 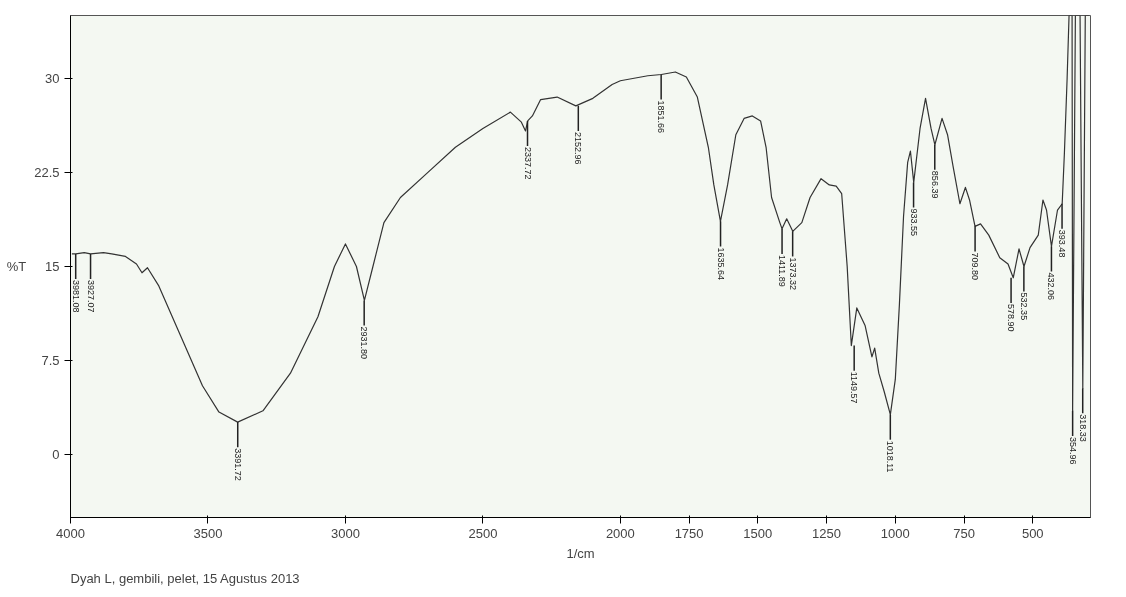 What do you see at coordinates (913, 222) in the screenshot?
I see `annotation: 933.55` at bounding box center [913, 222].